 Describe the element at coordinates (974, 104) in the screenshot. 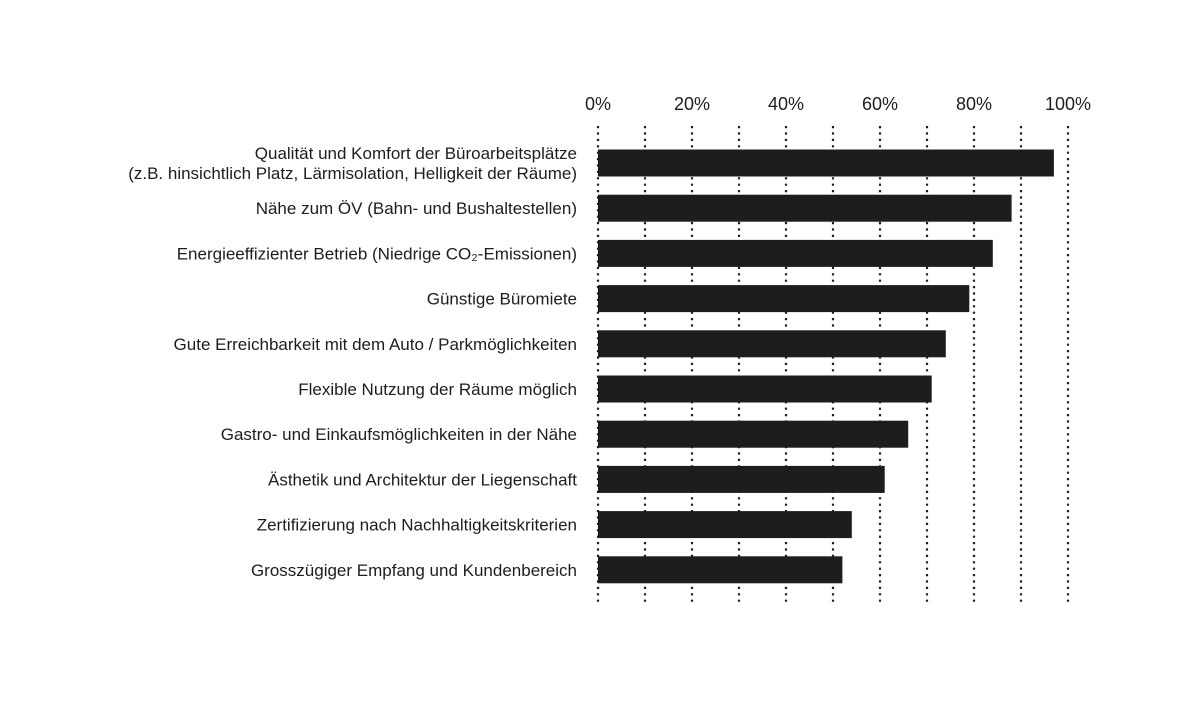

I see `x-tick-label: 80%` at that location.